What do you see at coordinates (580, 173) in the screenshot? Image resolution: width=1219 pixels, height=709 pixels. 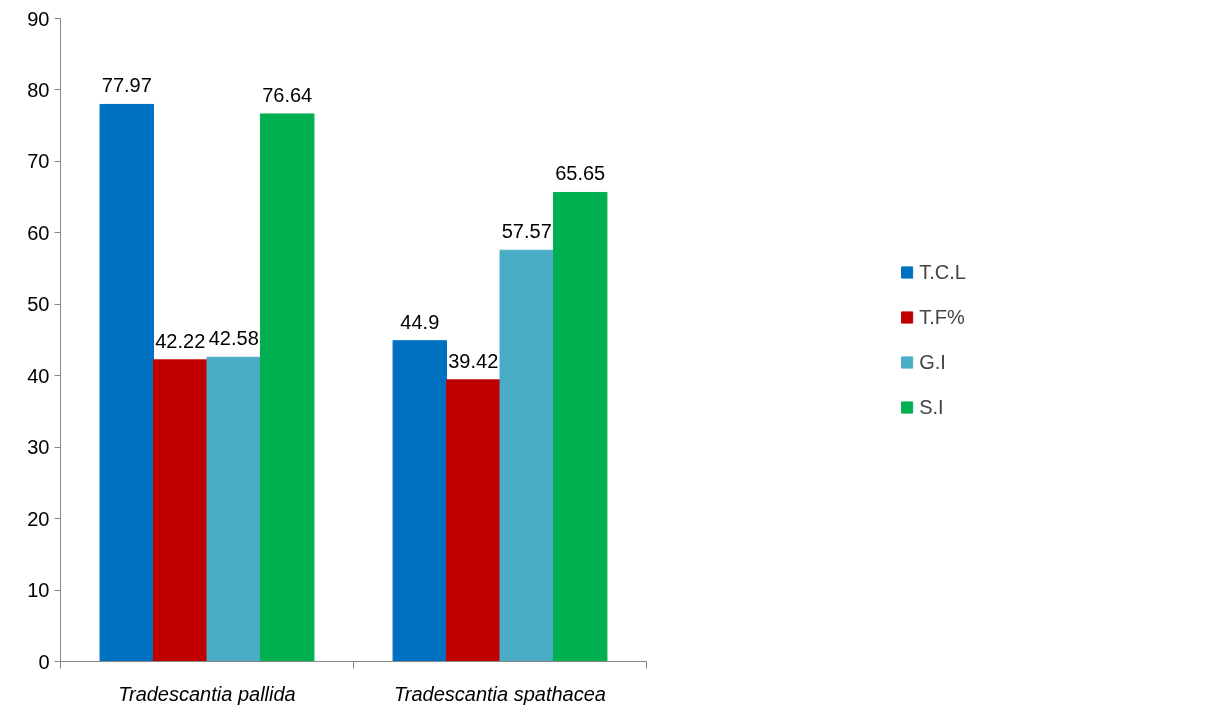 I see `data-label: 65.65` at bounding box center [580, 173].